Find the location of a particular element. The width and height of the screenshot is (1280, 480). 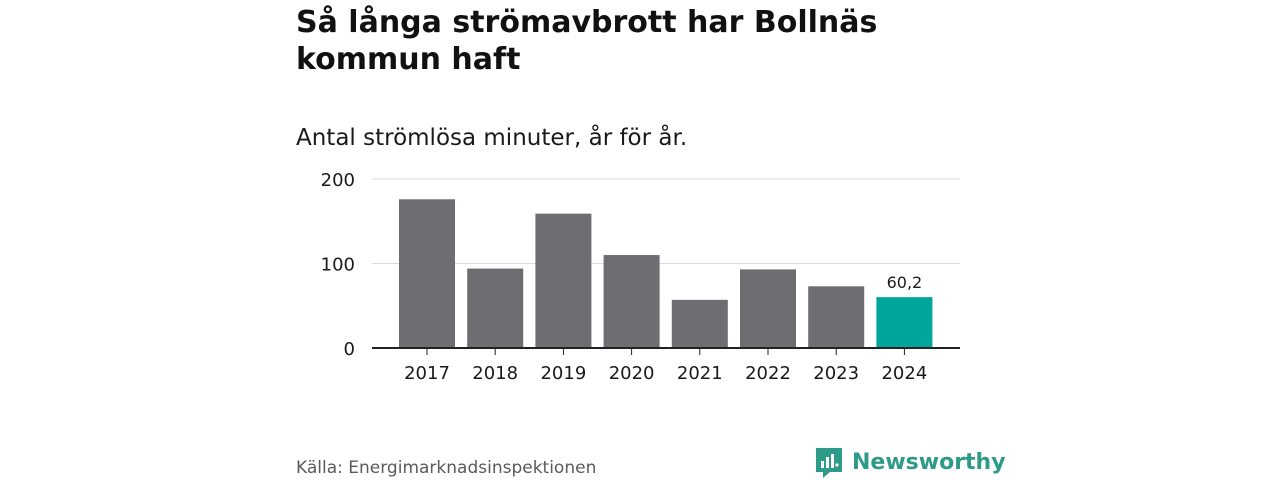

x-tick-label: 2019 is located at coordinates (563, 373).